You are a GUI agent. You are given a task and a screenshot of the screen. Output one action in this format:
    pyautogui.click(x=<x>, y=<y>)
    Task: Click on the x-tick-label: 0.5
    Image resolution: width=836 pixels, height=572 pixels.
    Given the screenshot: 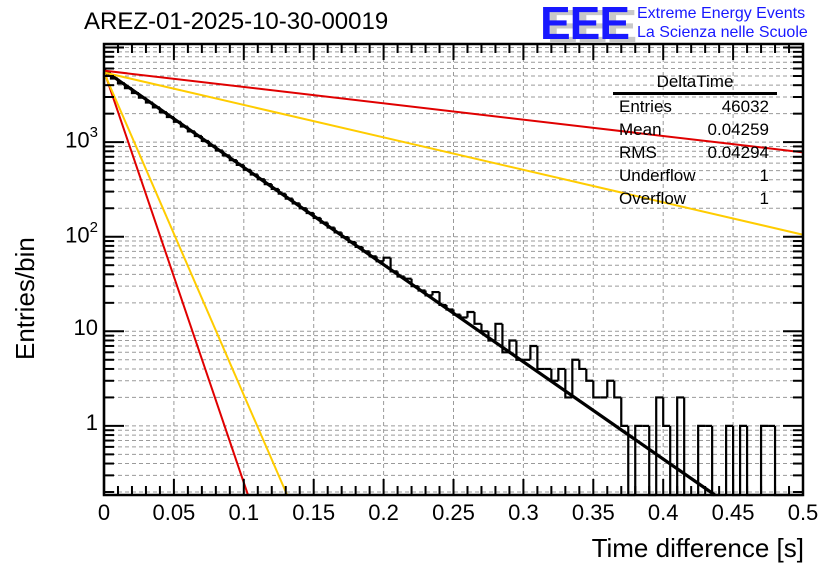 What is the action you would take?
    pyautogui.click(x=803, y=512)
    